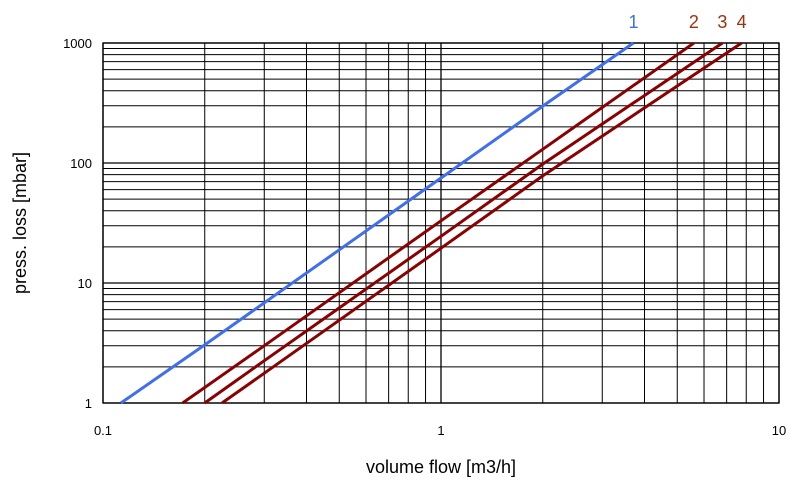 The image size is (792, 481). Describe the element at coordinates (633, 22) in the screenshot. I see `series-label-1: 1` at that location.